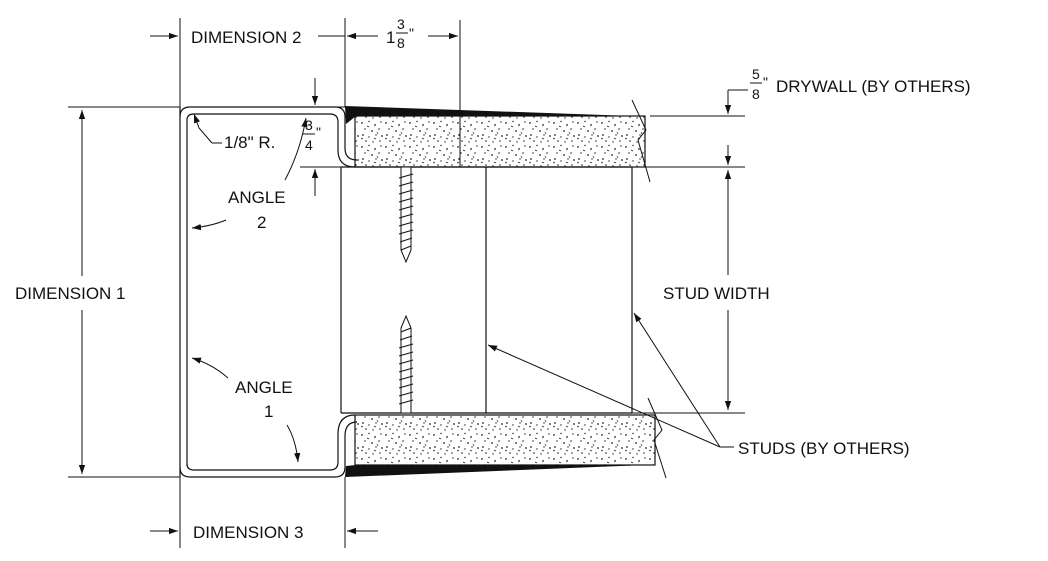  What do you see at coordinates (203, 128) in the screenshot?
I see `radius-leader` at bounding box center [203, 128].